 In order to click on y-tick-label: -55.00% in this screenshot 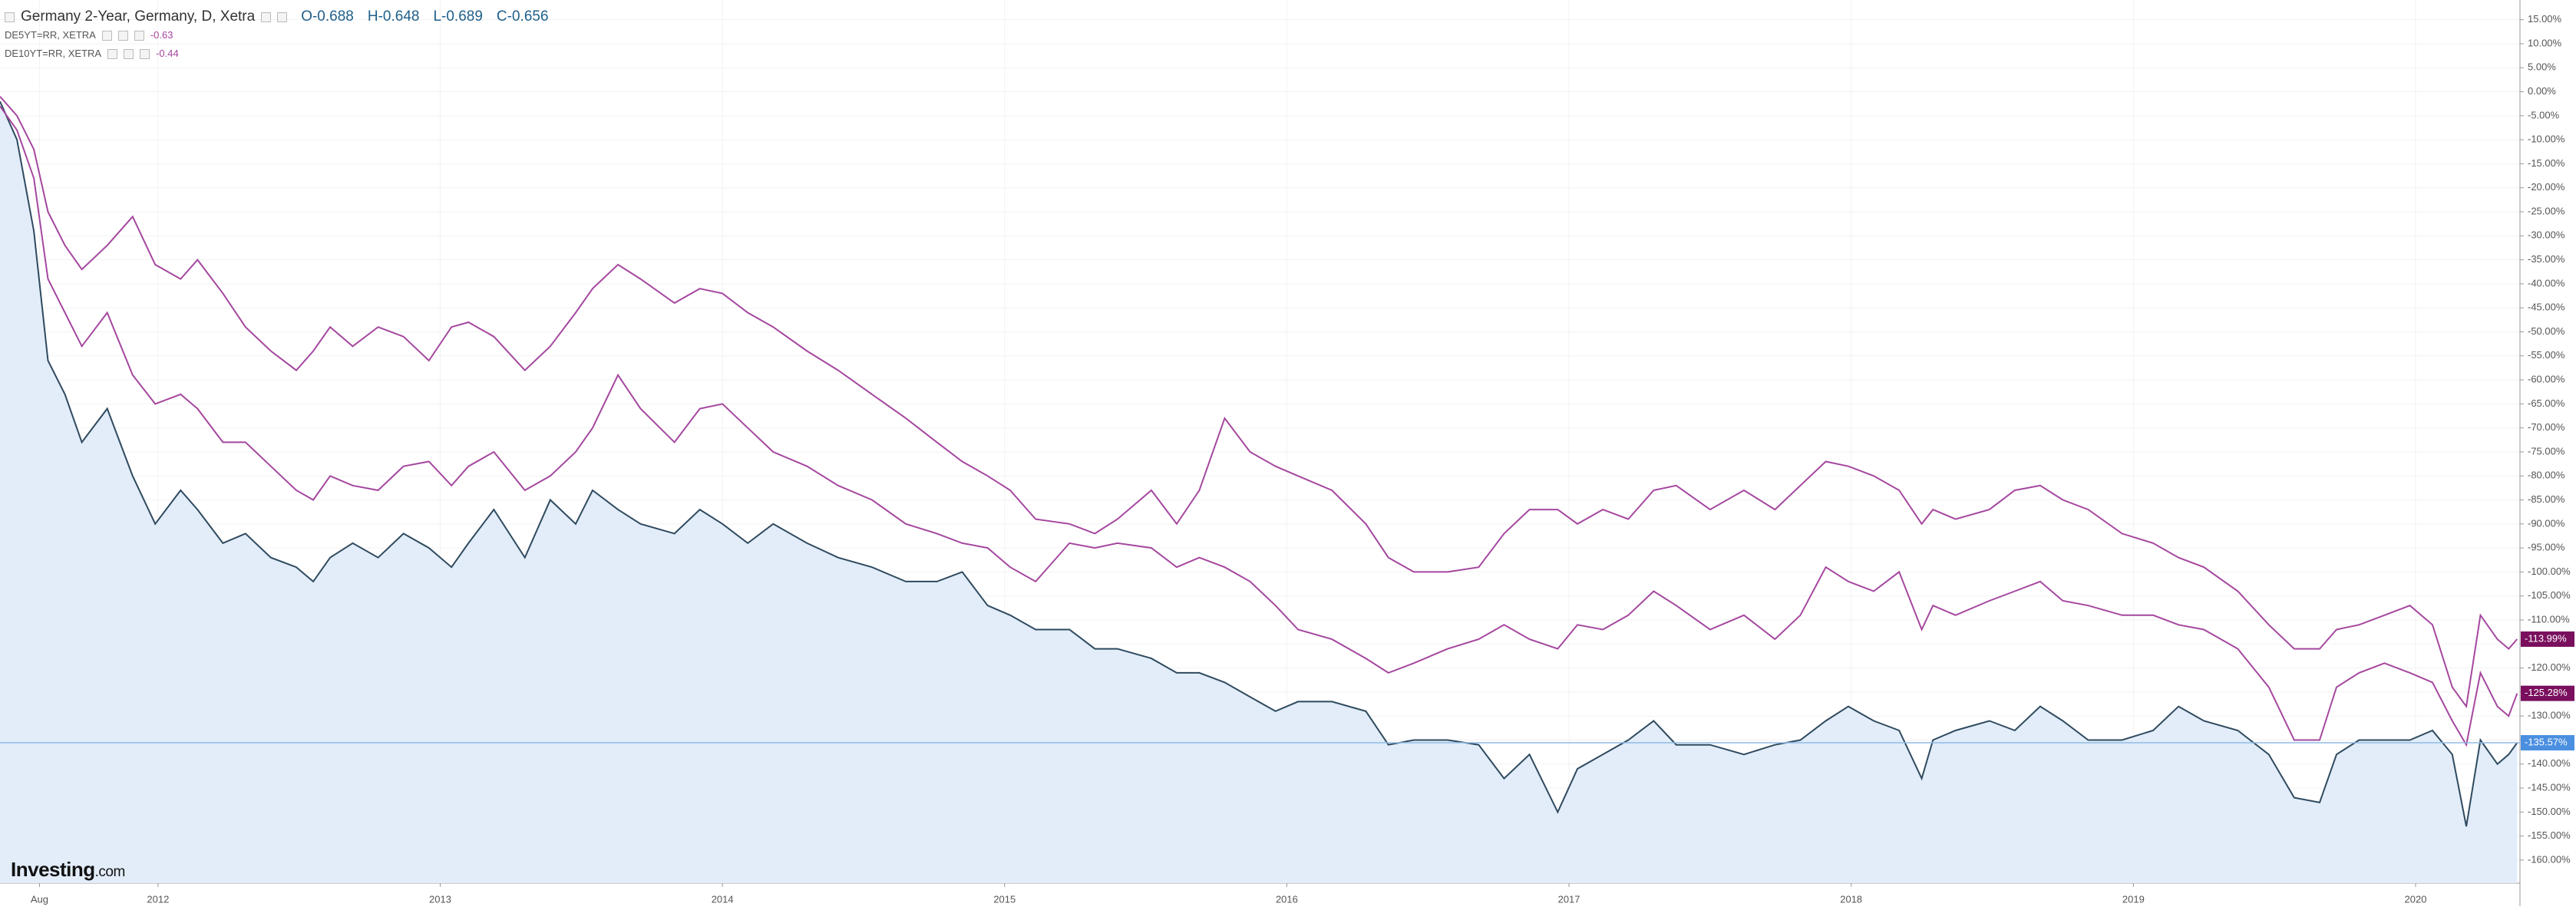, I will do `click(2546, 355)`.